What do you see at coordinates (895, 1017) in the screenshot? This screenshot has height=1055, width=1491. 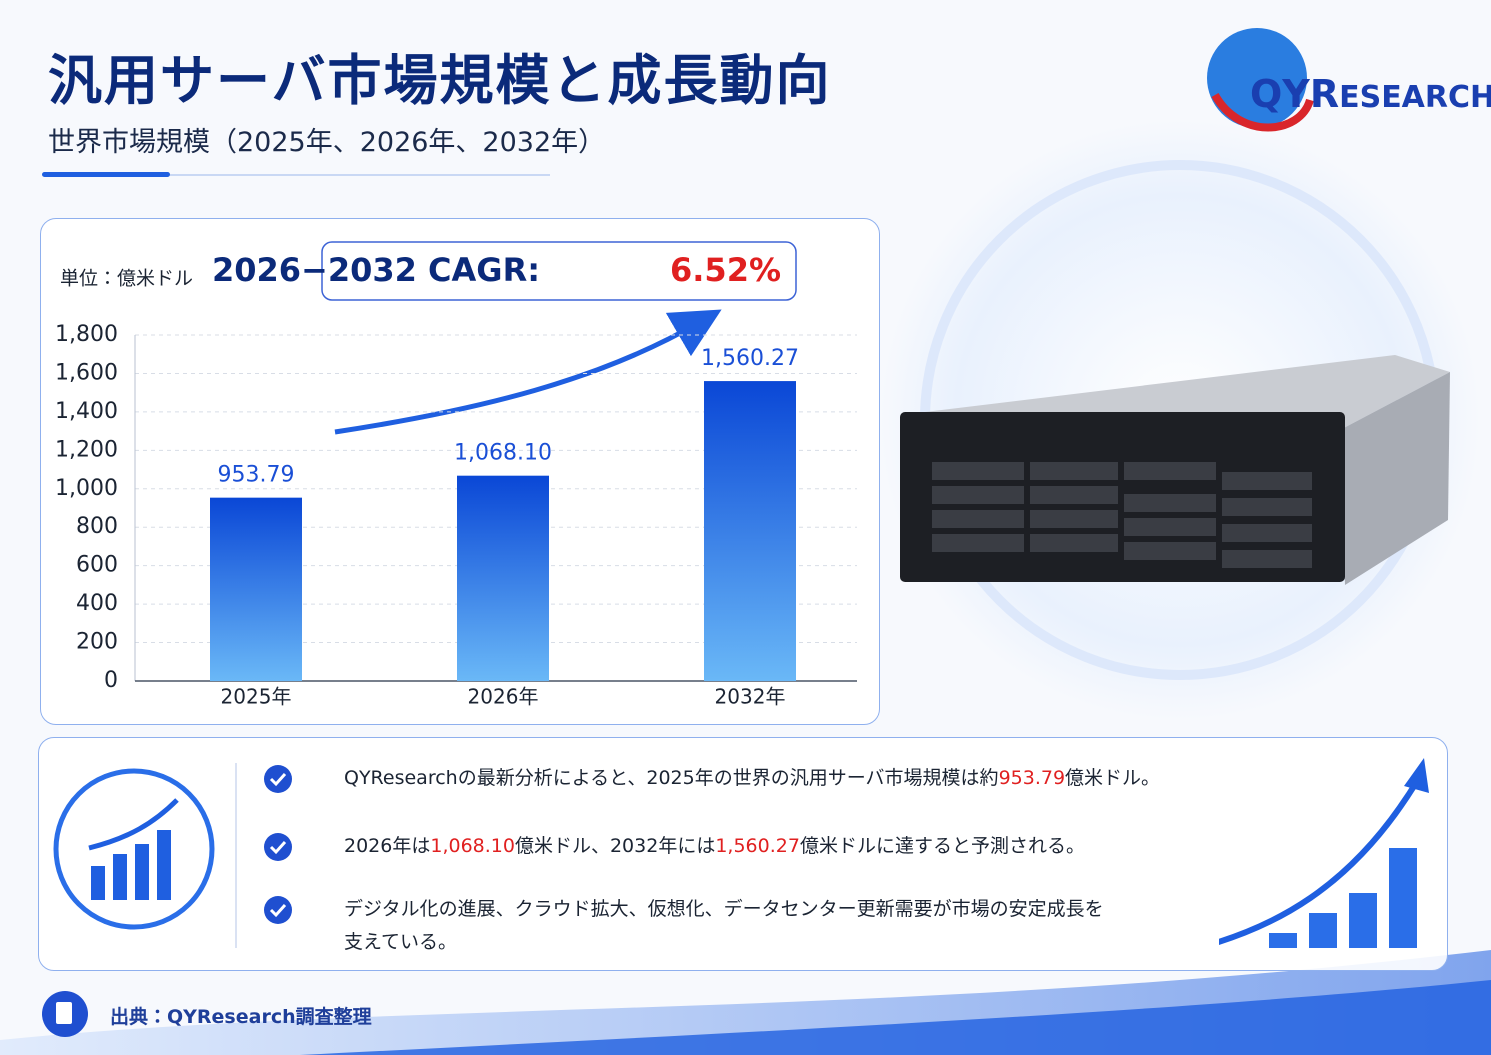 I see `wave` at bounding box center [895, 1017].